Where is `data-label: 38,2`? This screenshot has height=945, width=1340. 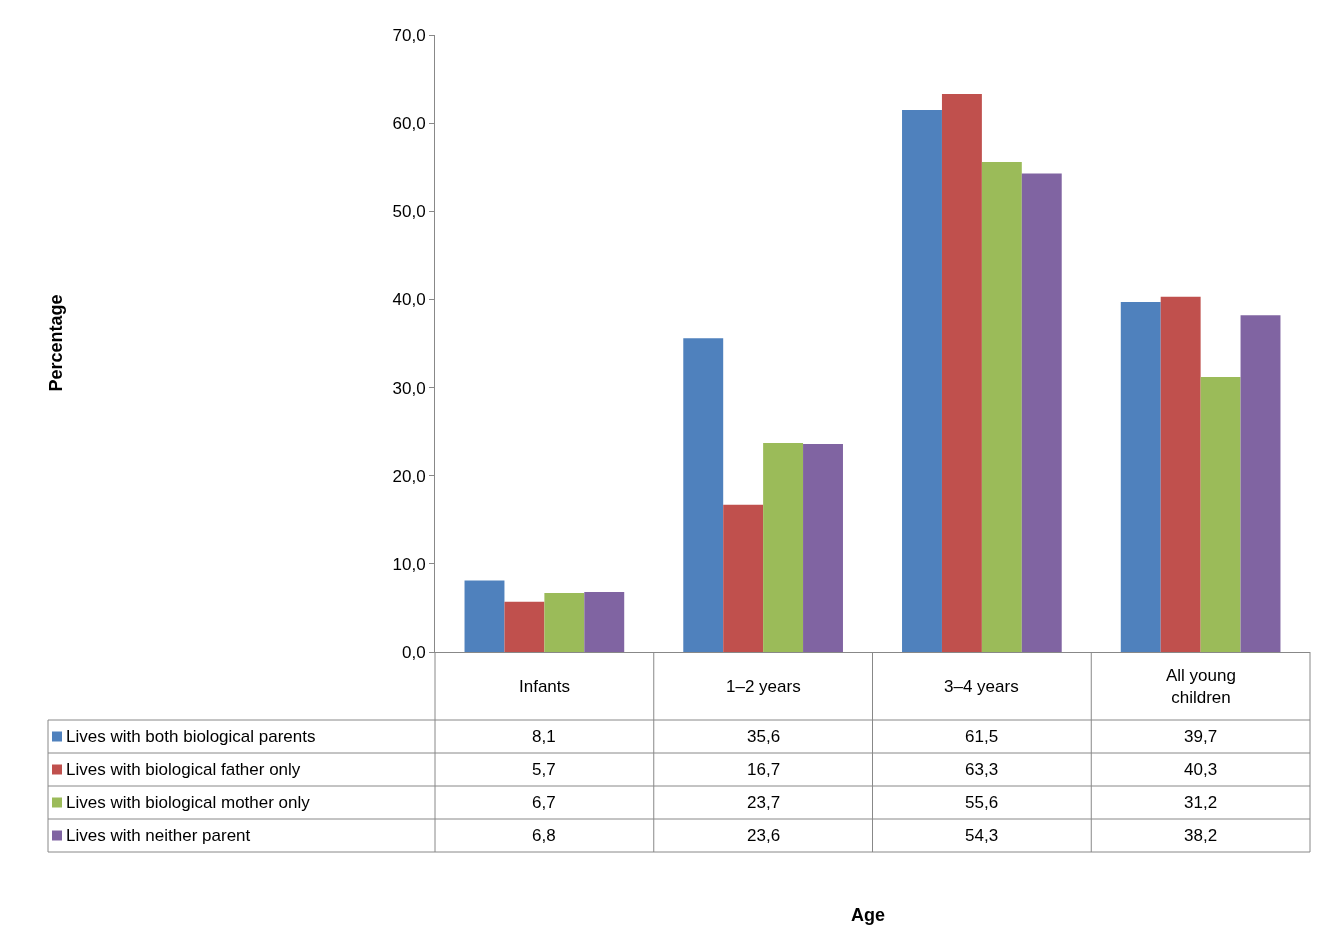
data-label: 38,2 is located at coordinates (1201, 835).